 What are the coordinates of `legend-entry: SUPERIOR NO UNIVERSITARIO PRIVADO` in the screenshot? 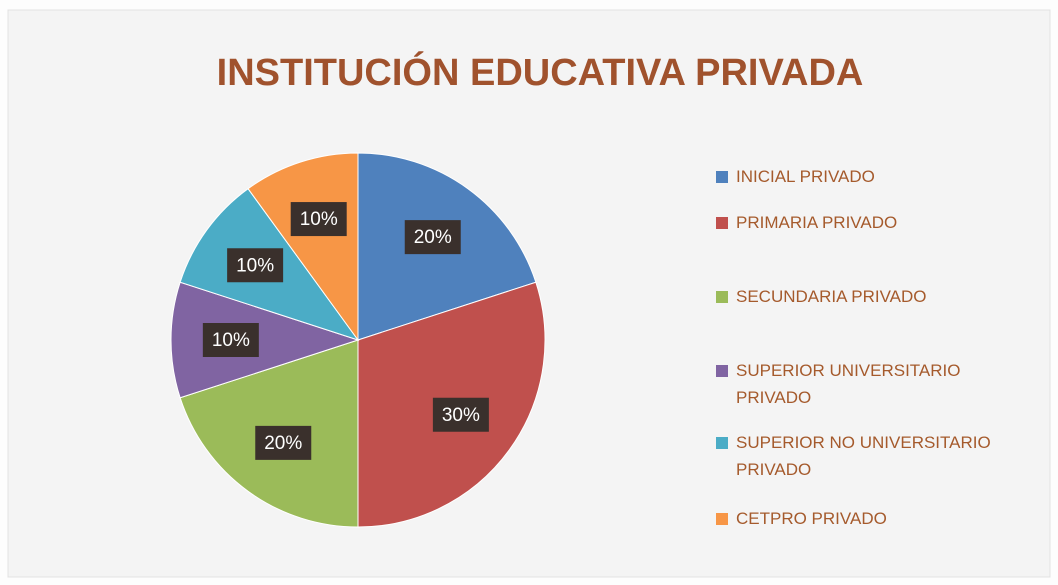 It's located at (861, 456).